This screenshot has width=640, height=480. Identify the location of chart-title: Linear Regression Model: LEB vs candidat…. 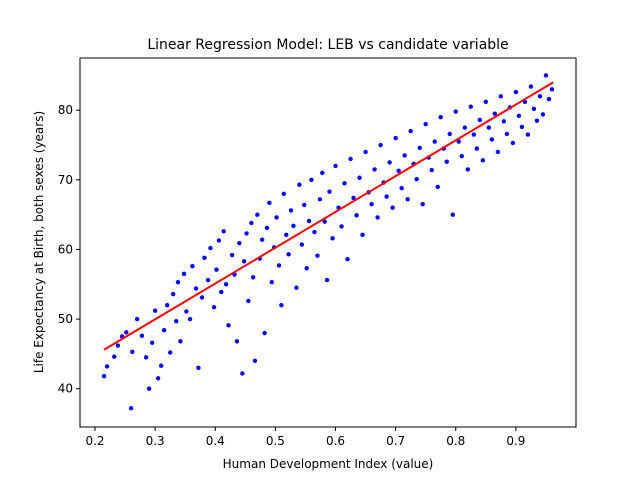
(327, 45).